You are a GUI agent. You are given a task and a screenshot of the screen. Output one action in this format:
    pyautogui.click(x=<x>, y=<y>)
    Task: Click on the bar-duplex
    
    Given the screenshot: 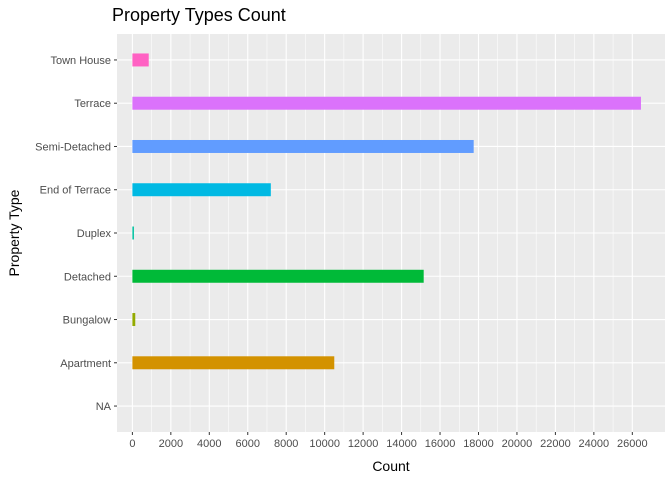 What is the action you would take?
    pyautogui.click(x=133, y=233)
    